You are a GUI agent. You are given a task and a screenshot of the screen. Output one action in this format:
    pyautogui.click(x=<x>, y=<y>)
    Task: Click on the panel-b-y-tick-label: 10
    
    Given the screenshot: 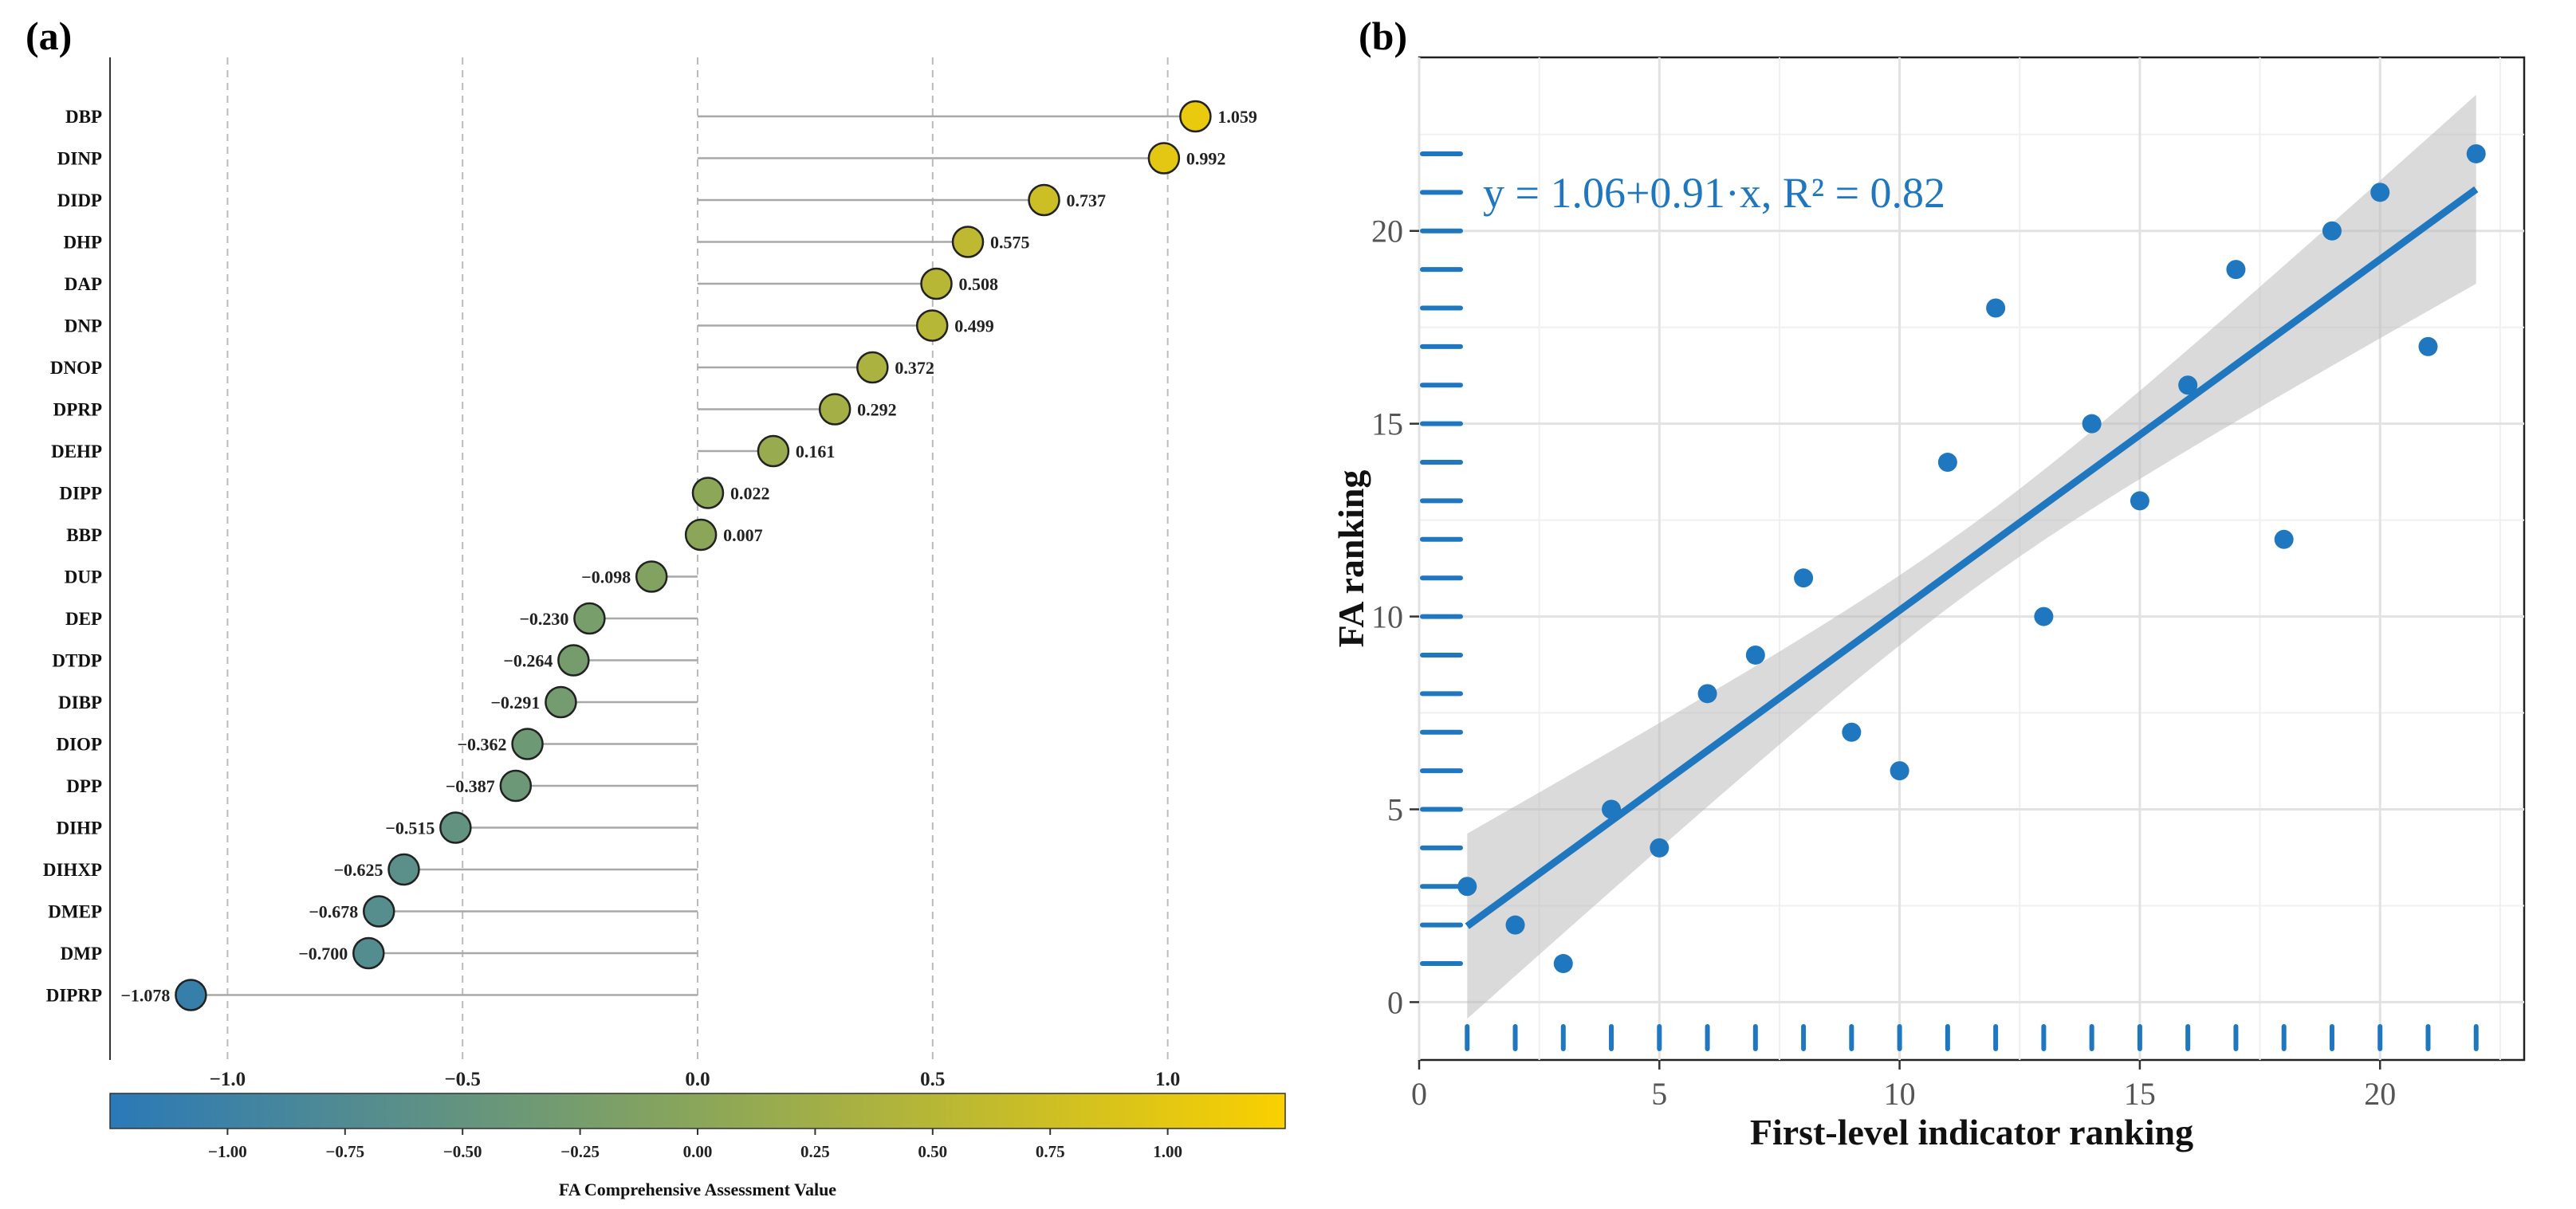 What is the action you would take?
    pyautogui.click(x=1387, y=617)
    